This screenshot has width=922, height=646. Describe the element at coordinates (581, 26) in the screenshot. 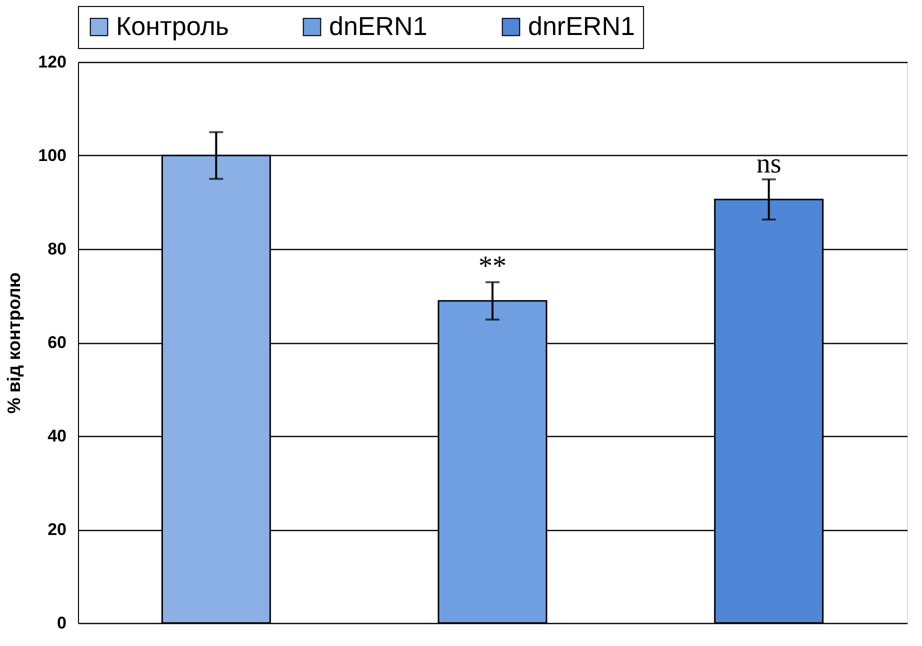

I see `legend-label: dnrERN1` at that location.